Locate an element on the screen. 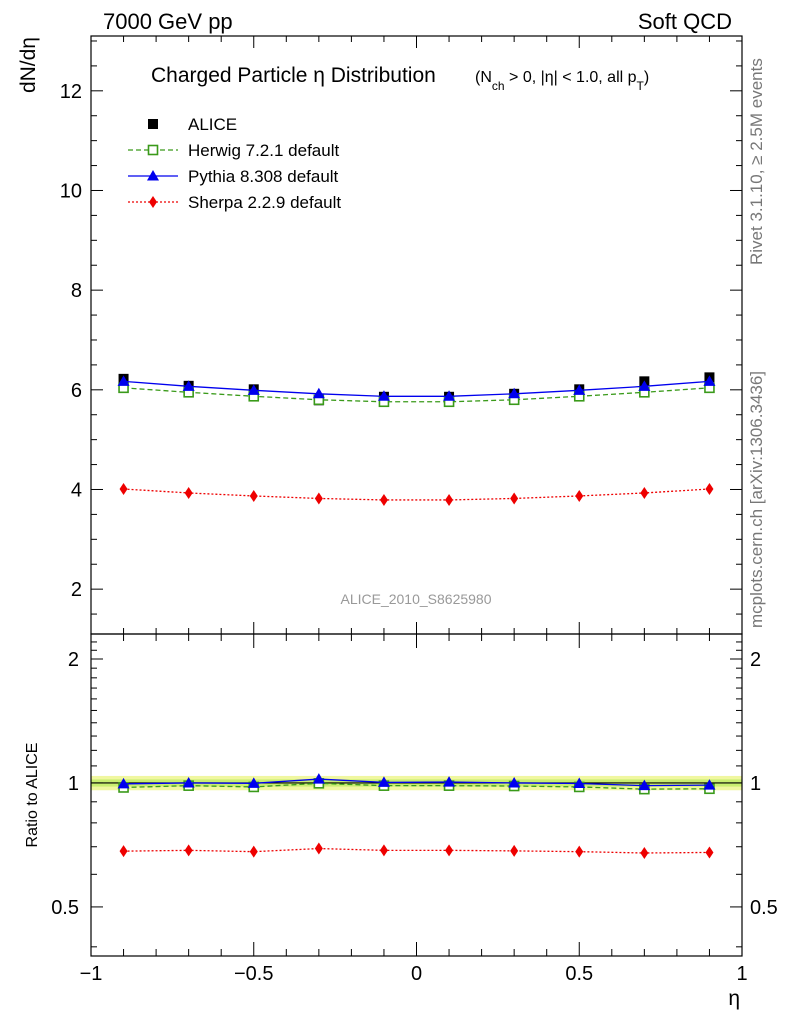 The image size is (786, 1024). ratio-y-axis-label: Ratio to ALICE is located at coordinates (32, 795).